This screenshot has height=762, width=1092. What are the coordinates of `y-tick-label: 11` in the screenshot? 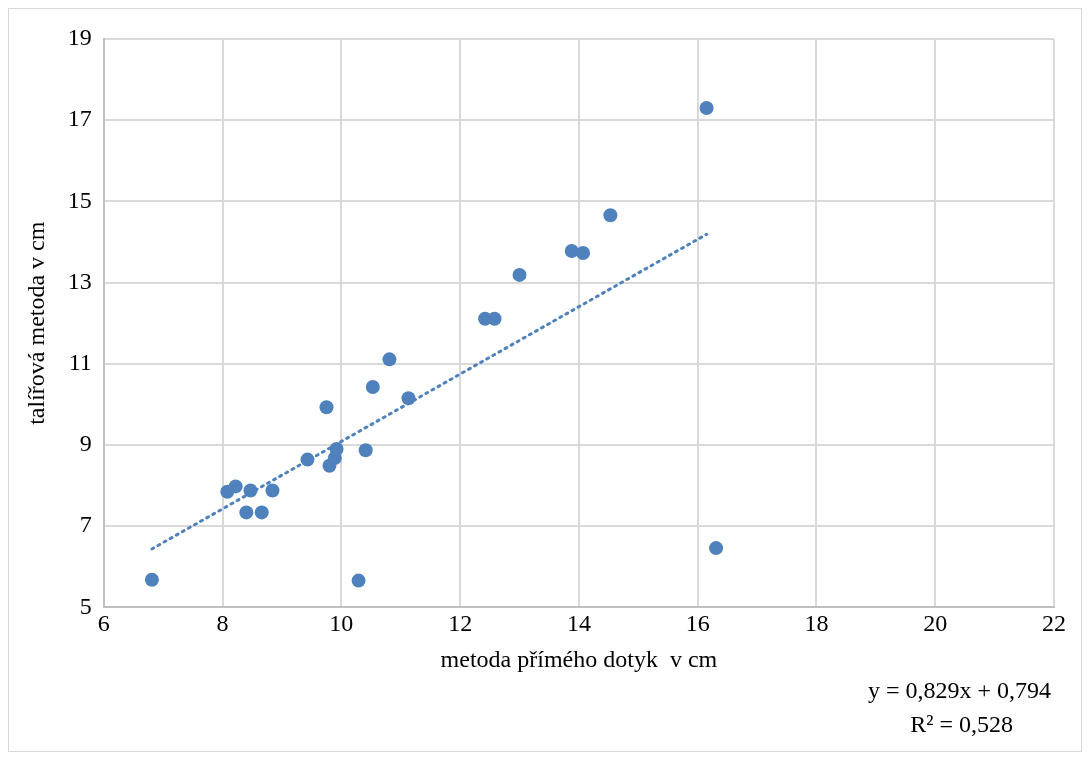 It's located at (80, 362).